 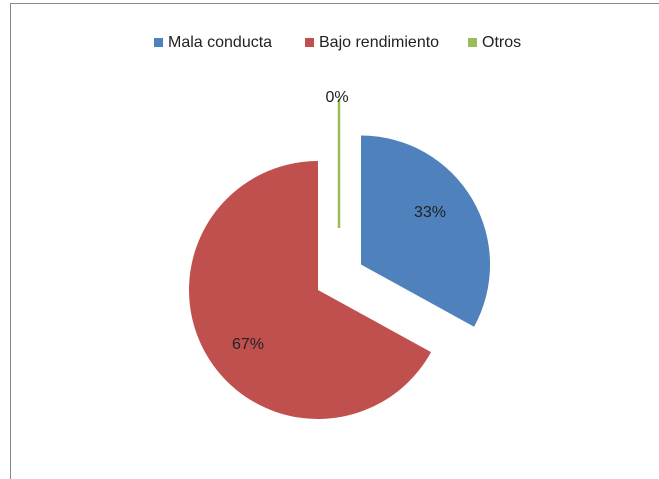 I want to click on legend-label: Mala conducta, so click(x=220, y=42).